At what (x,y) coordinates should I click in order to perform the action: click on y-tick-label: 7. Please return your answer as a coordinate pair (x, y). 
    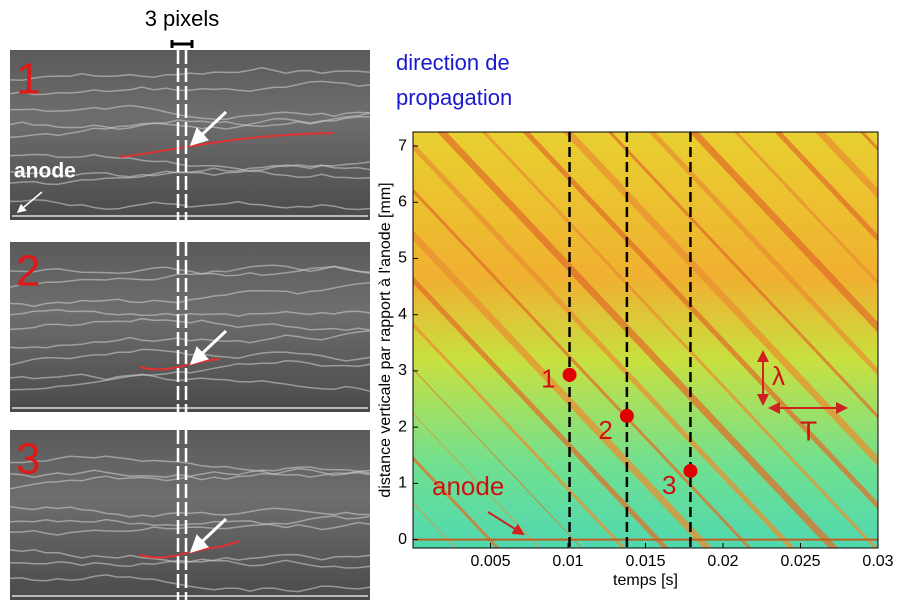
    Looking at the image, I should click on (402, 145).